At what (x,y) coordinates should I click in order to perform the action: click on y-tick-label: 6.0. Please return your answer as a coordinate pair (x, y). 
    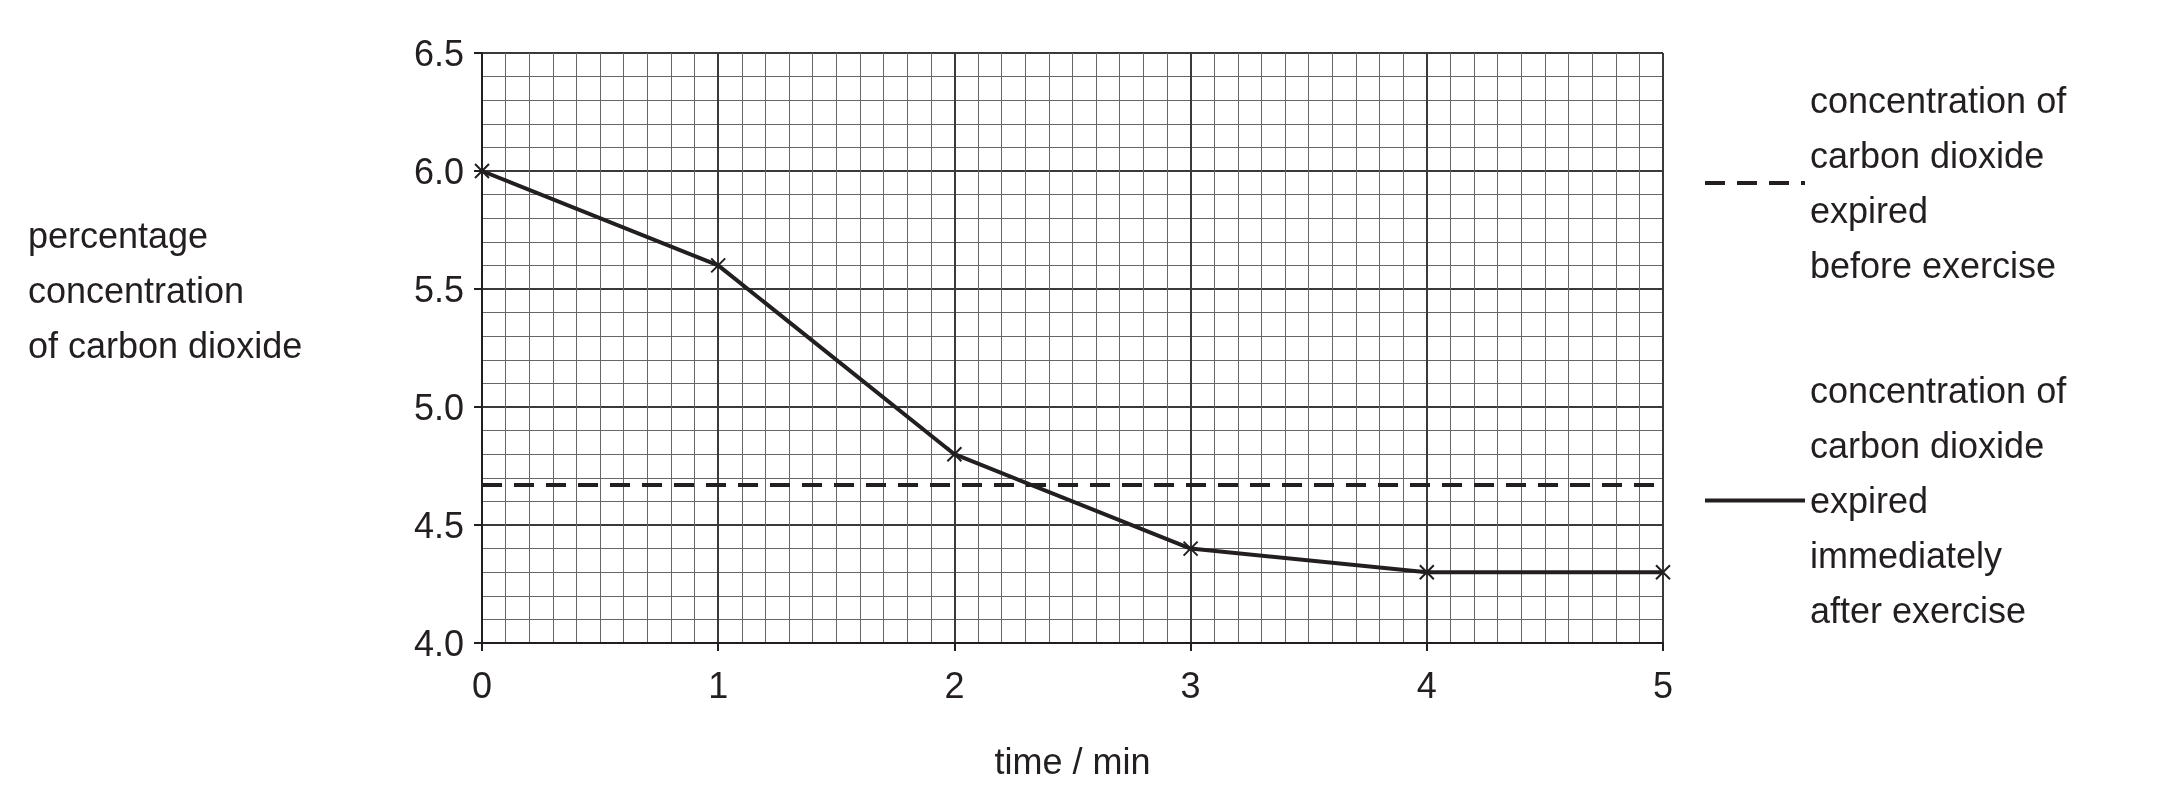
    Looking at the image, I should click on (438, 171).